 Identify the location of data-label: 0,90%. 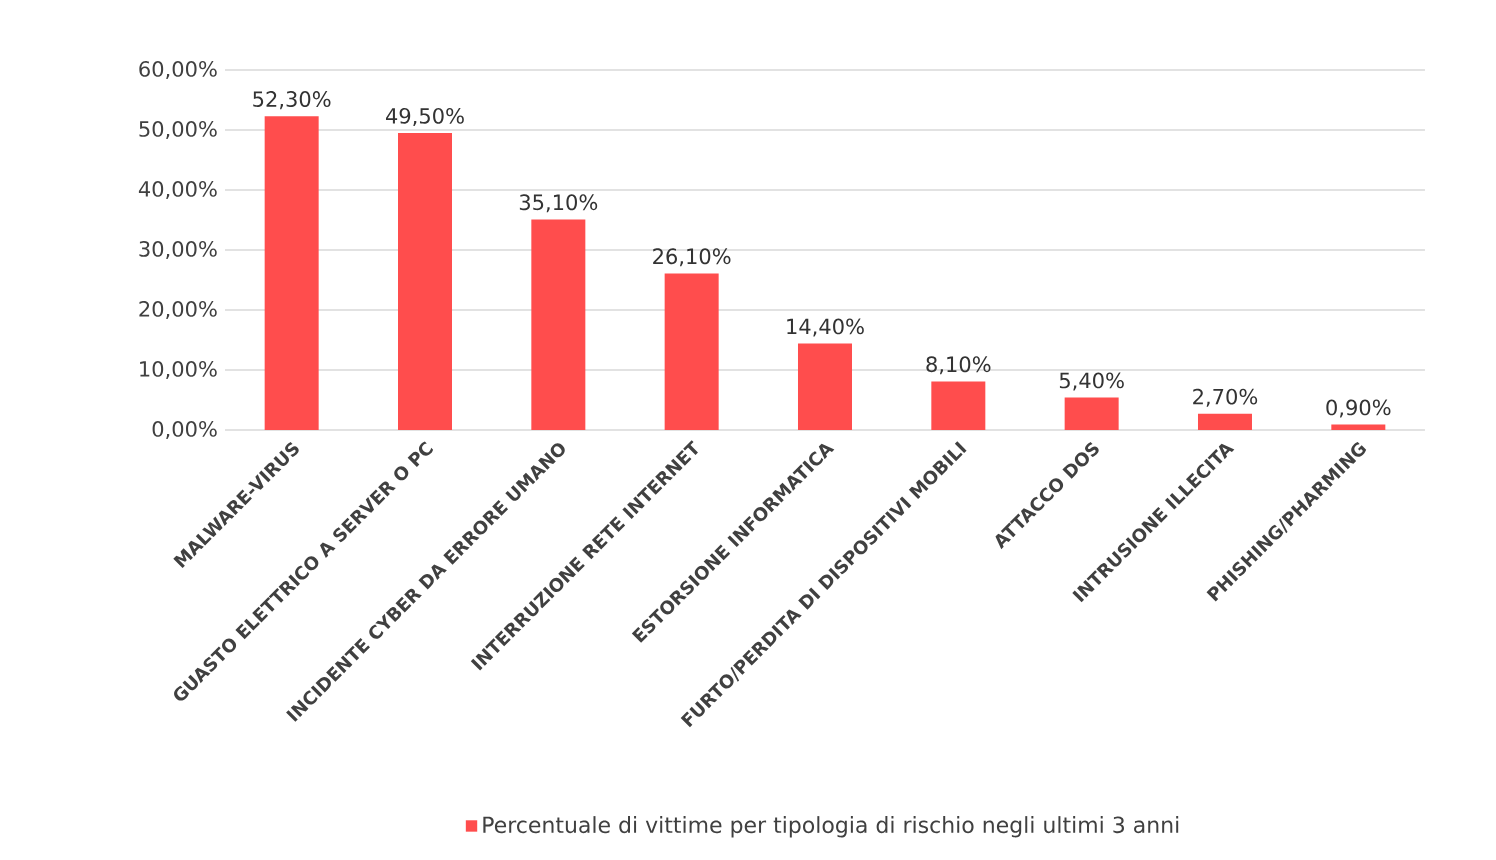
(1358, 408).